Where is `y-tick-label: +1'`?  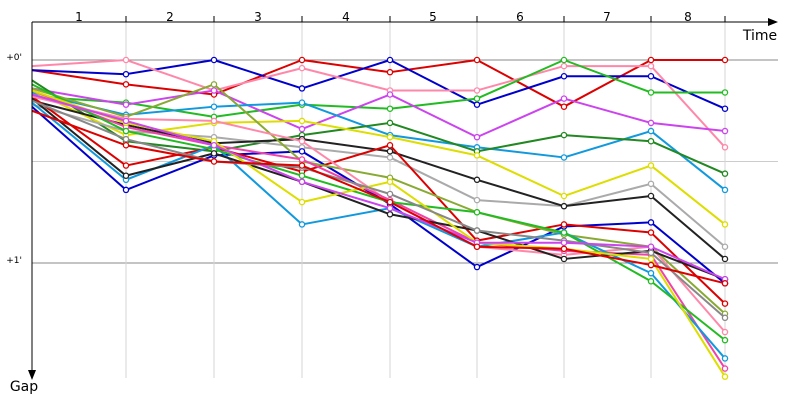 y-tick-label: +1' is located at coordinates (14, 261).